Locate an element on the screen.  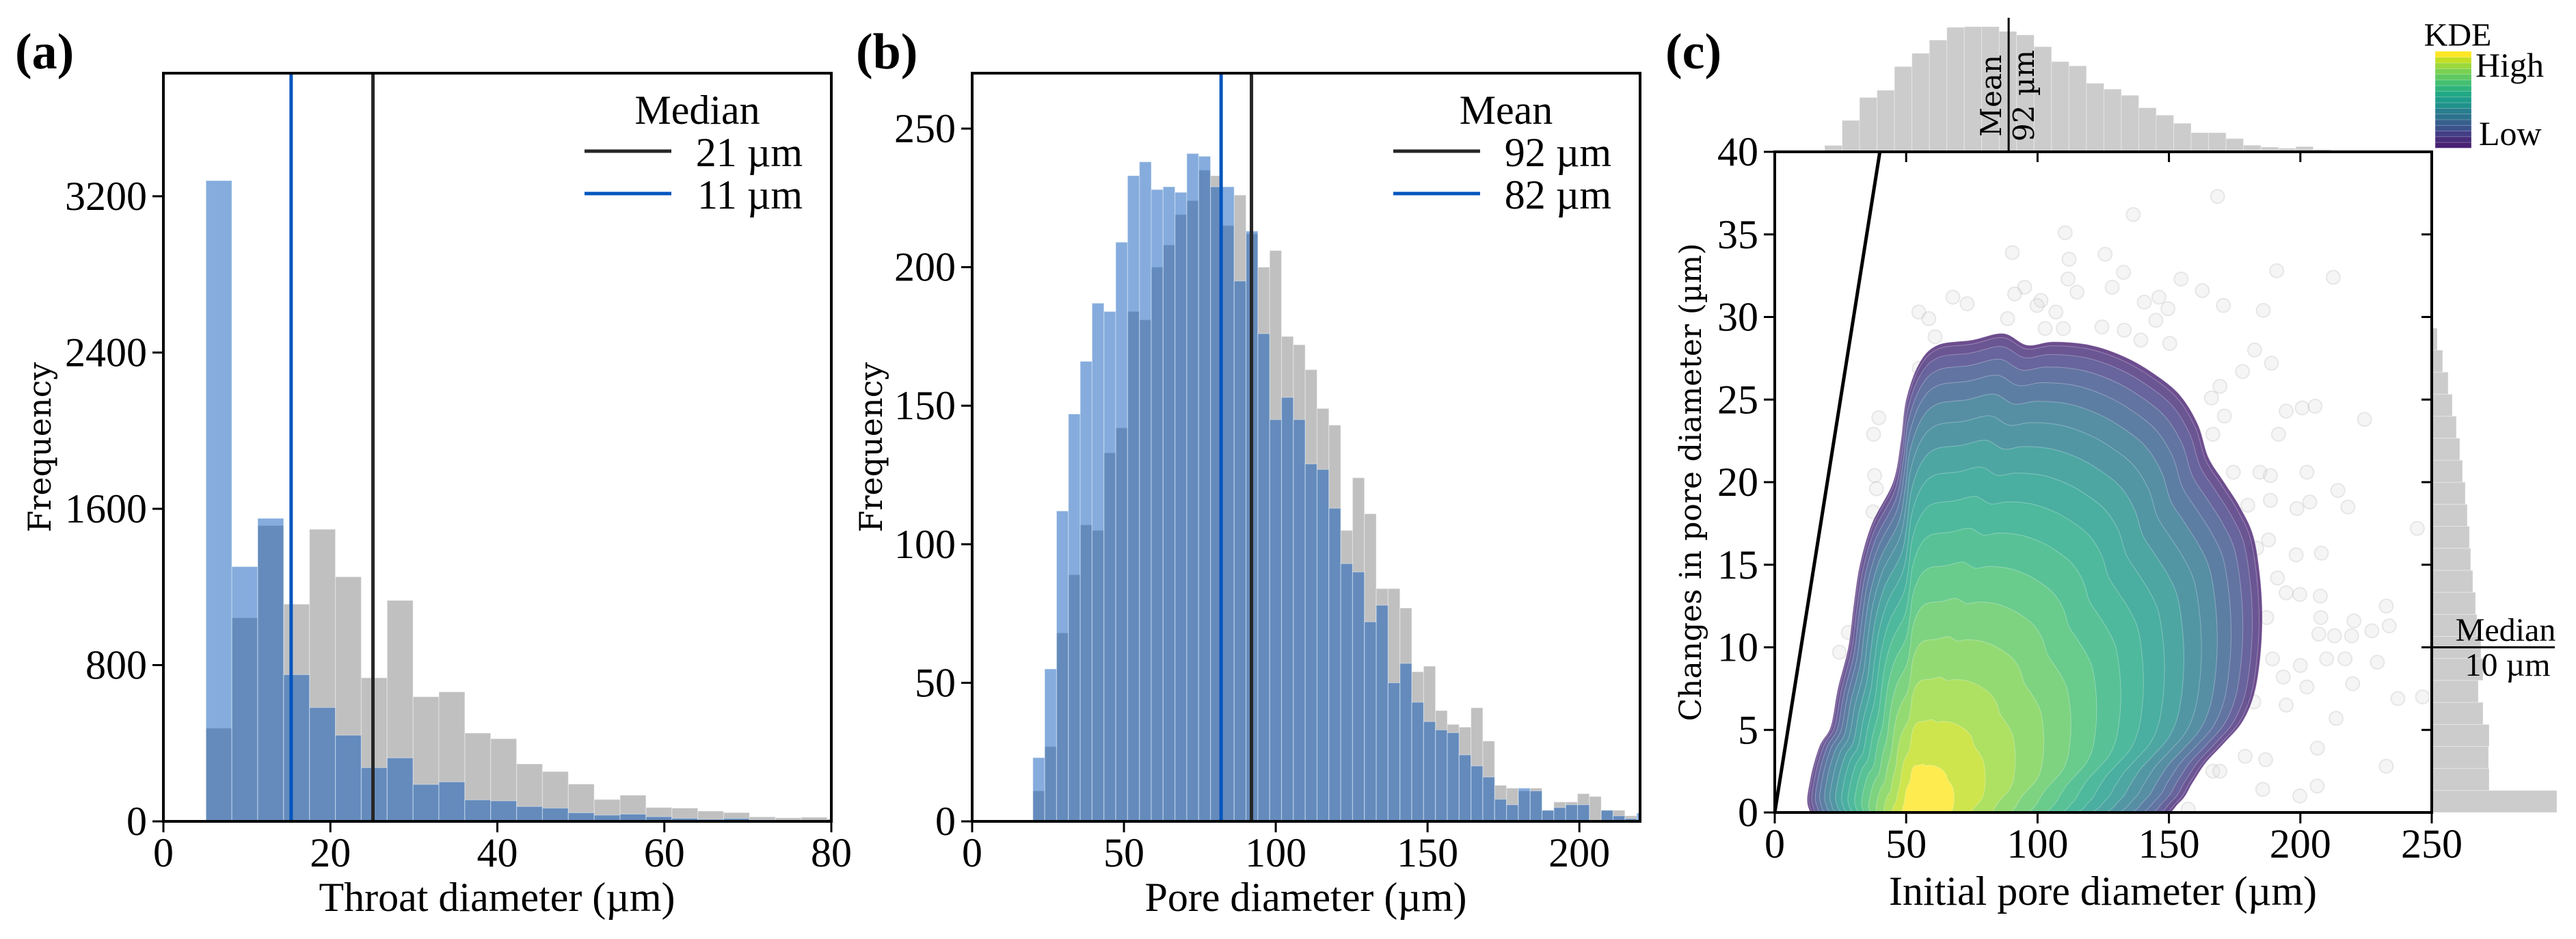
legend-label: 21 µm is located at coordinates (749, 152).